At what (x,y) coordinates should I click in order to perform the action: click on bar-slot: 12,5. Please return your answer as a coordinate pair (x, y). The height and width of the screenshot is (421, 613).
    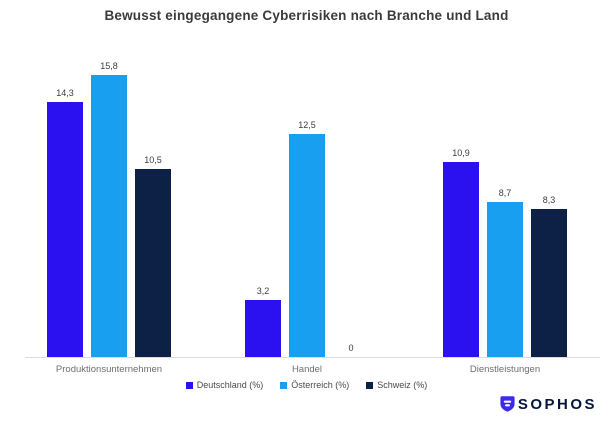
    Looking at the image, I should click on (307, 238).